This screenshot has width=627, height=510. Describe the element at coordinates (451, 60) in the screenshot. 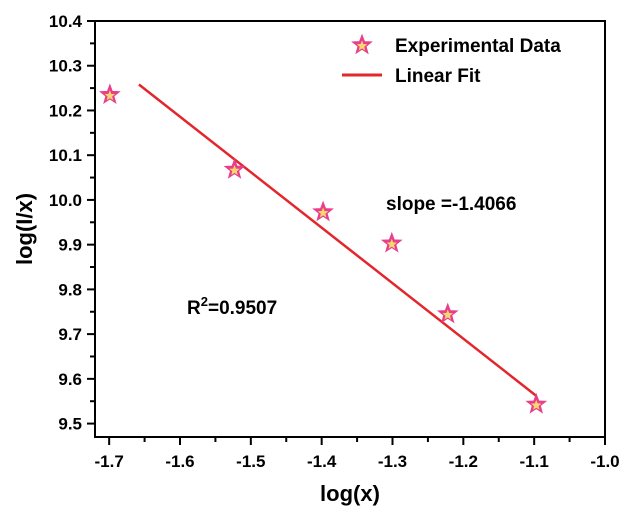

I see `legend: Experimental Data Linear Fit` at that location.